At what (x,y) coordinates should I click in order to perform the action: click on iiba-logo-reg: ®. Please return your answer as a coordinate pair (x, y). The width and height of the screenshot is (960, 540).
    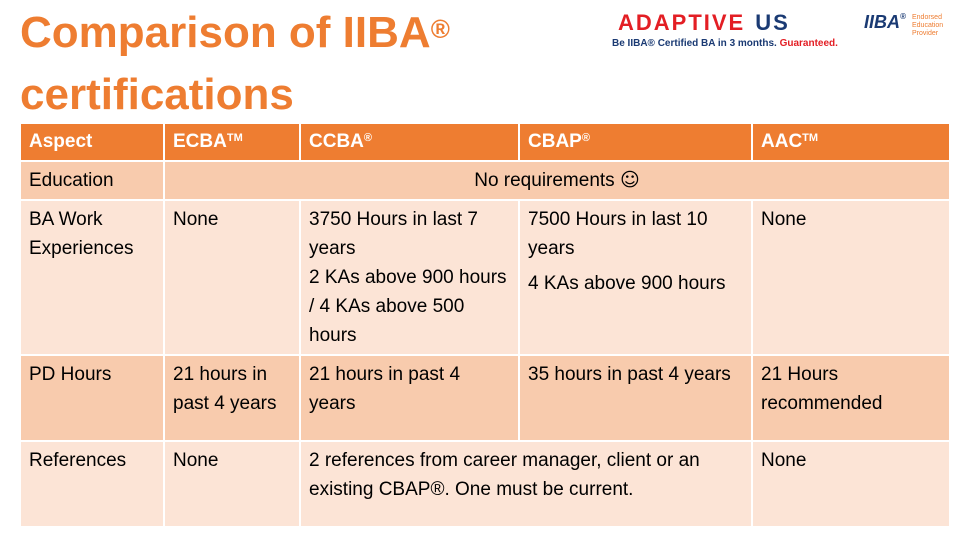
    Looking at the image, I should click on (903, 16).